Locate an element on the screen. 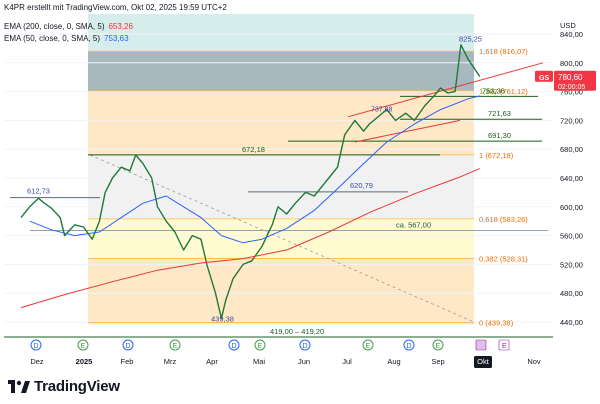  countdown-value: 02:00:05 is located at coordinates (571, 87).